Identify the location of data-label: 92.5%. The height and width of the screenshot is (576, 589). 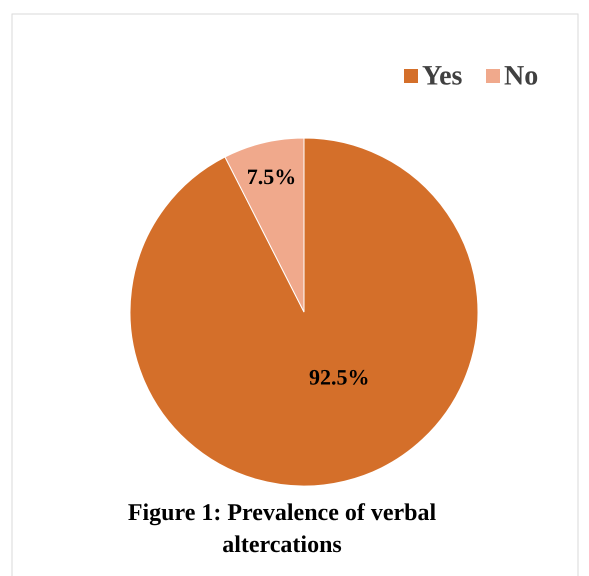
(339, 377).